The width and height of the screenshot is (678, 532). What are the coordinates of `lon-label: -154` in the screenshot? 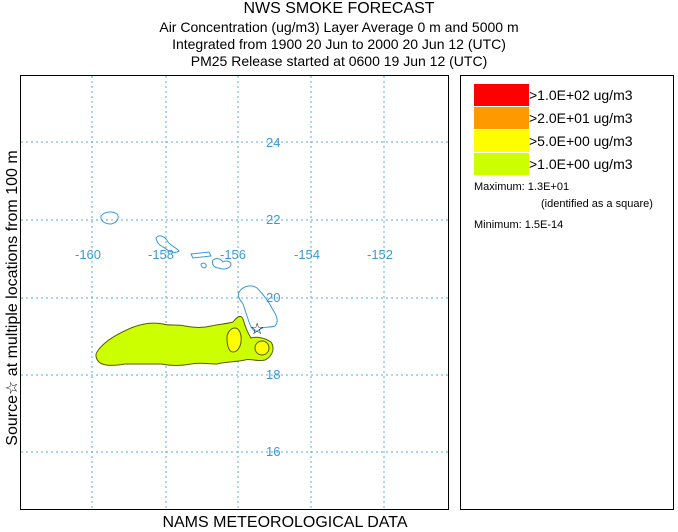 It's located at (307, 254).